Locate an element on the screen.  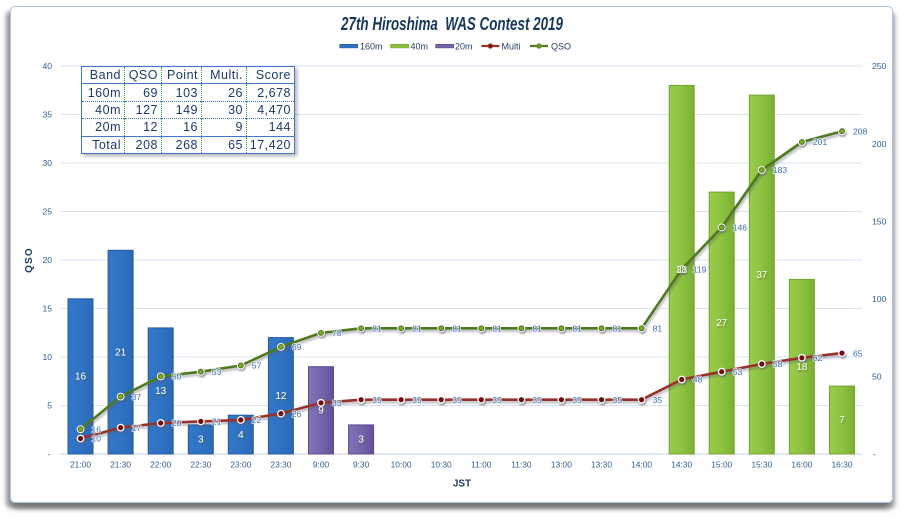
svg-text: 21:00 is located at coordinates (80, 465).